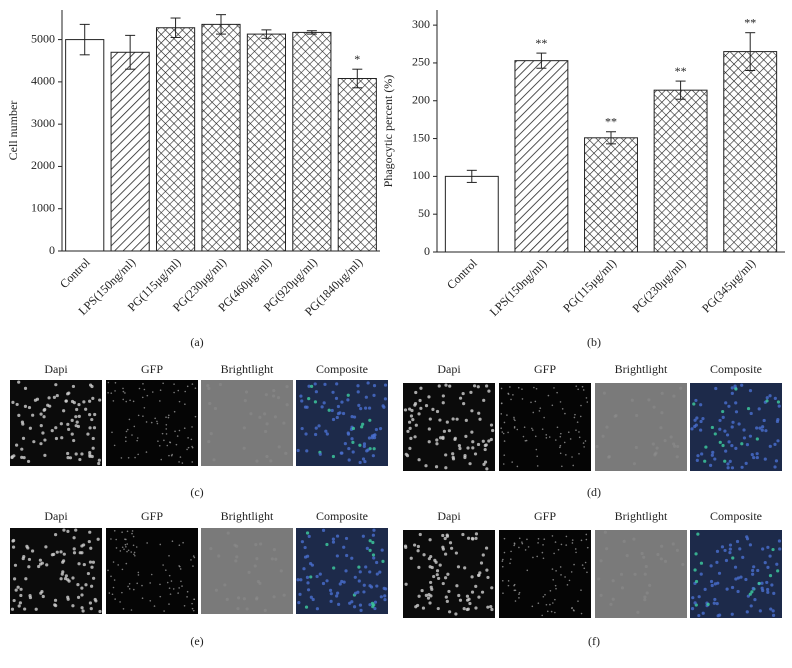 The height and width of the screenshot is (668, 792). What do you see at coordinates (594, 492) in the screenshot?
I see `panel-label: (d)` at bounding box center [594, 492].